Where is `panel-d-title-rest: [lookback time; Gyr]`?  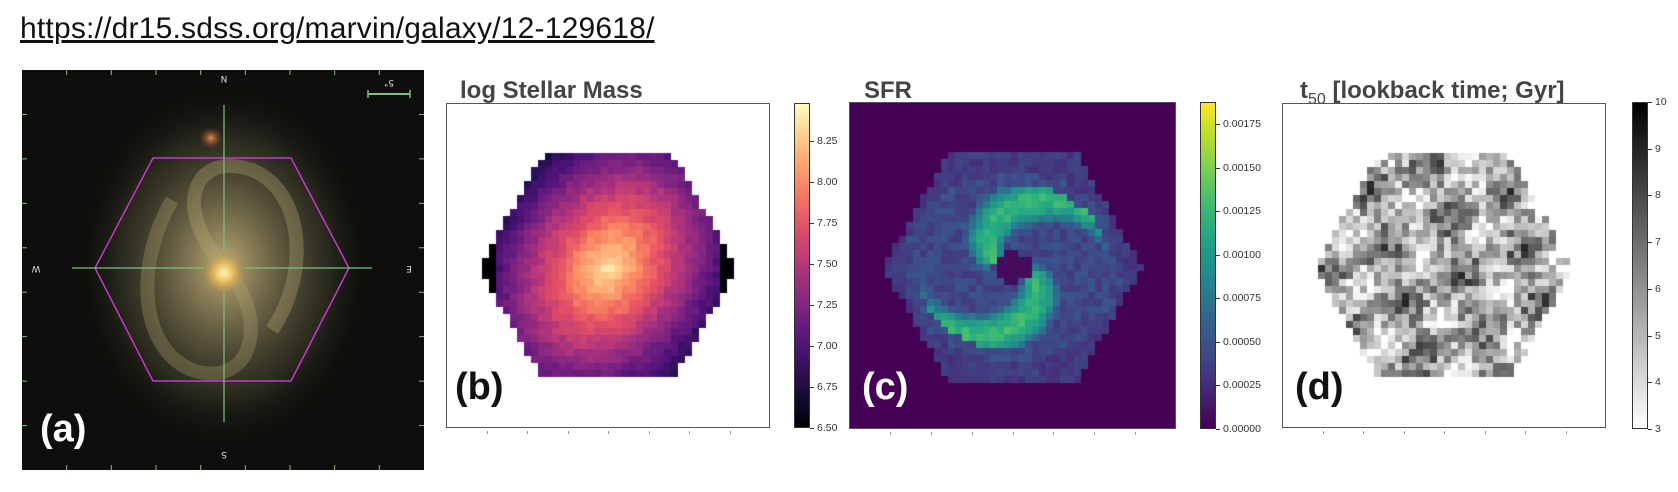
panel-d-title-rest: [lookback time; Gyr] is located at coordinates (1445, 90).